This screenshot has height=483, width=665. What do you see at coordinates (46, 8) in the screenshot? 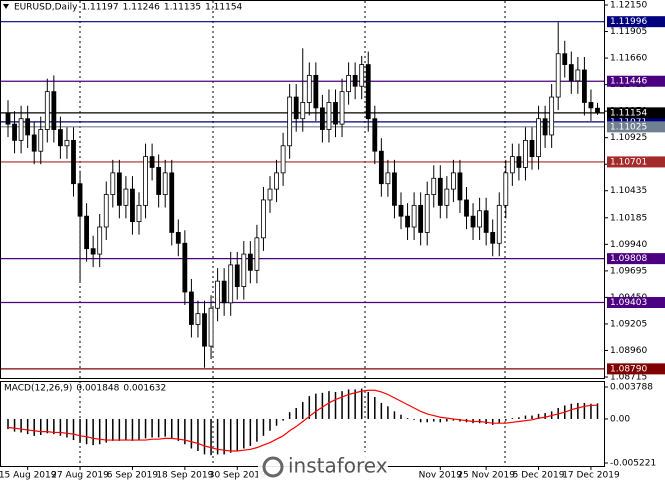
I see `symbol-title: EURUSD,Daily` at bounding box center [46, 8].